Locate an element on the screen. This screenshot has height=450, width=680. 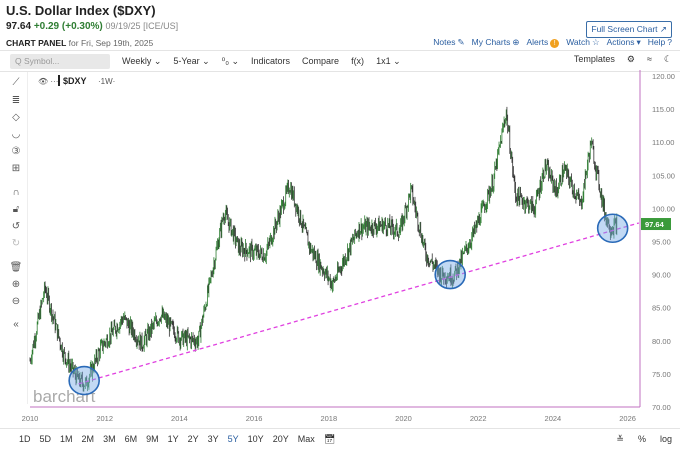
lock-icon: 🔓︎ is located at coordinates (16, 209).